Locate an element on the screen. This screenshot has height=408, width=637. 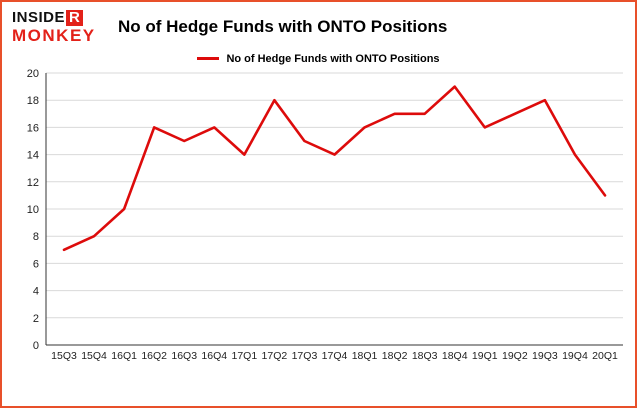
x-tick-label: 18Q2 is located at coordinates (395, 356).